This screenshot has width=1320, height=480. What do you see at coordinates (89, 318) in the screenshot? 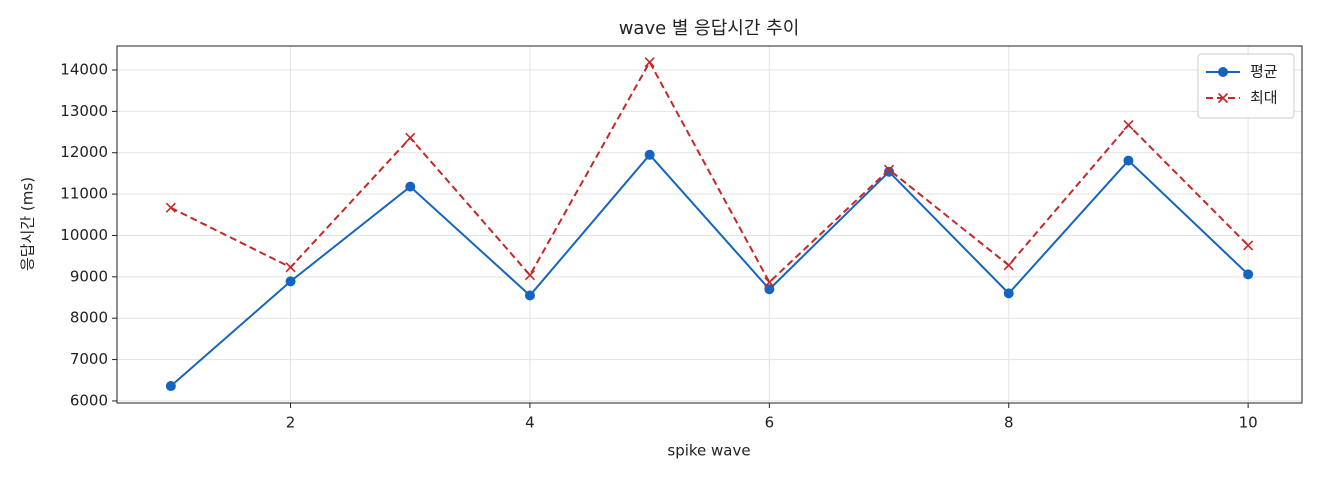
I see `y-tick-label: 8000` at bounding box center [89, 318].